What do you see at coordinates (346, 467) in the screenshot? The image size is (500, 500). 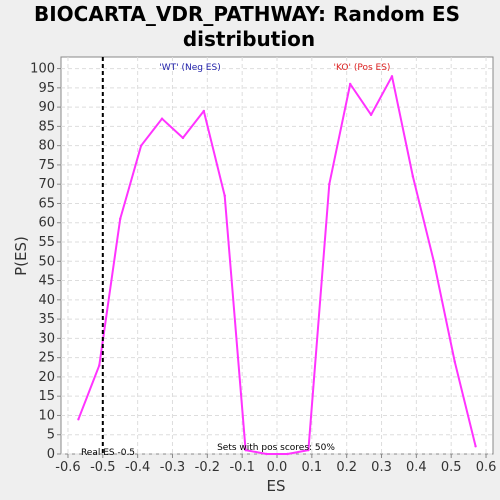 I see `x-tick-label: 0.2` at bounding box center [346, 467].